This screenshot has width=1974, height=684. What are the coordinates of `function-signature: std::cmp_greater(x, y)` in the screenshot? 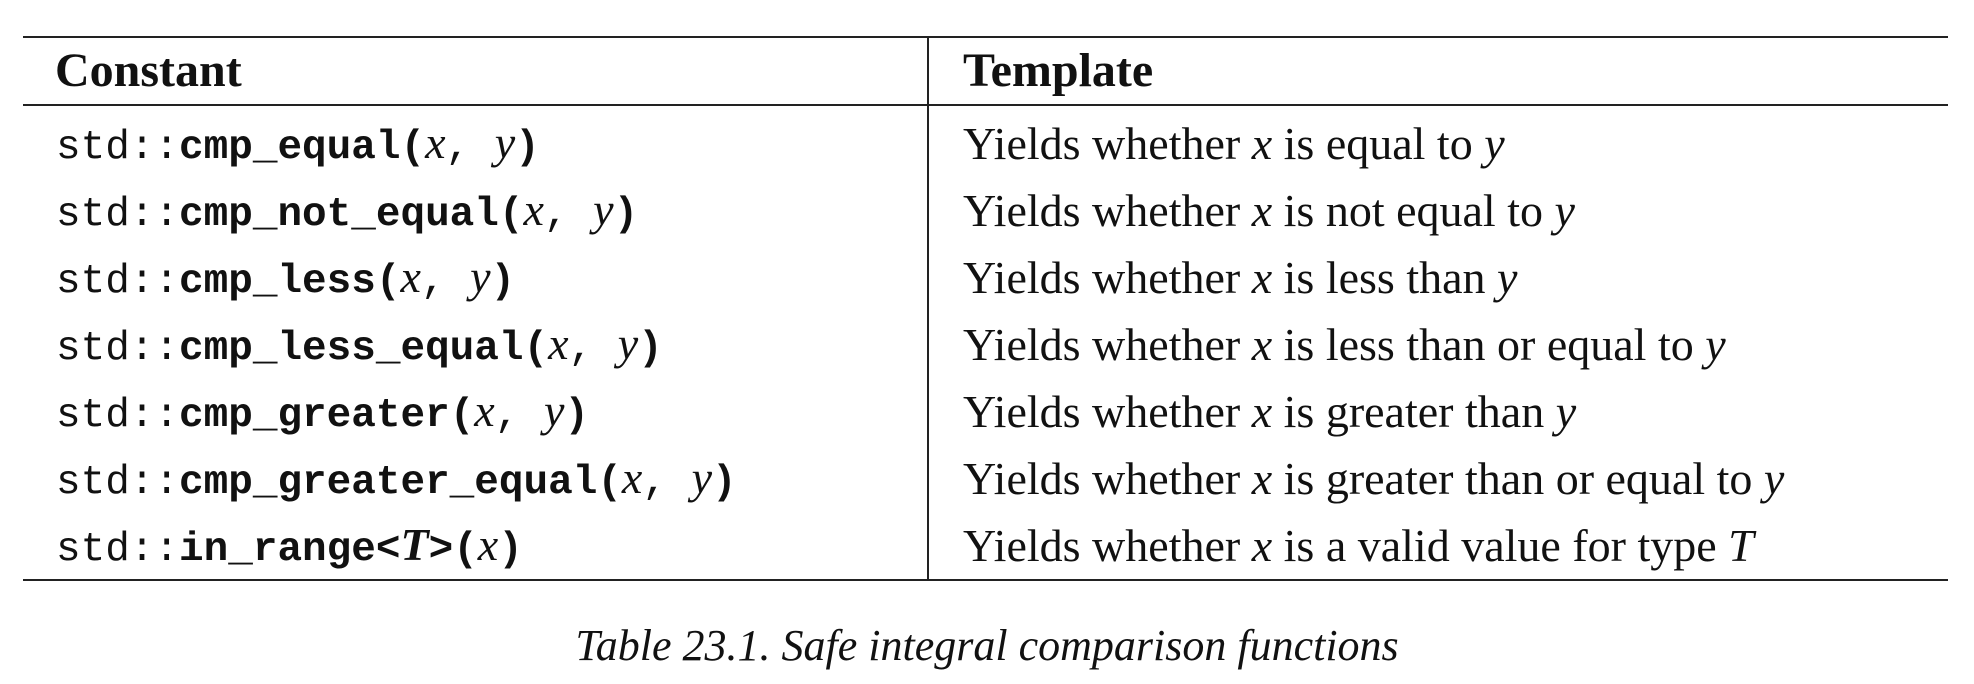 It's located at (475, 411).